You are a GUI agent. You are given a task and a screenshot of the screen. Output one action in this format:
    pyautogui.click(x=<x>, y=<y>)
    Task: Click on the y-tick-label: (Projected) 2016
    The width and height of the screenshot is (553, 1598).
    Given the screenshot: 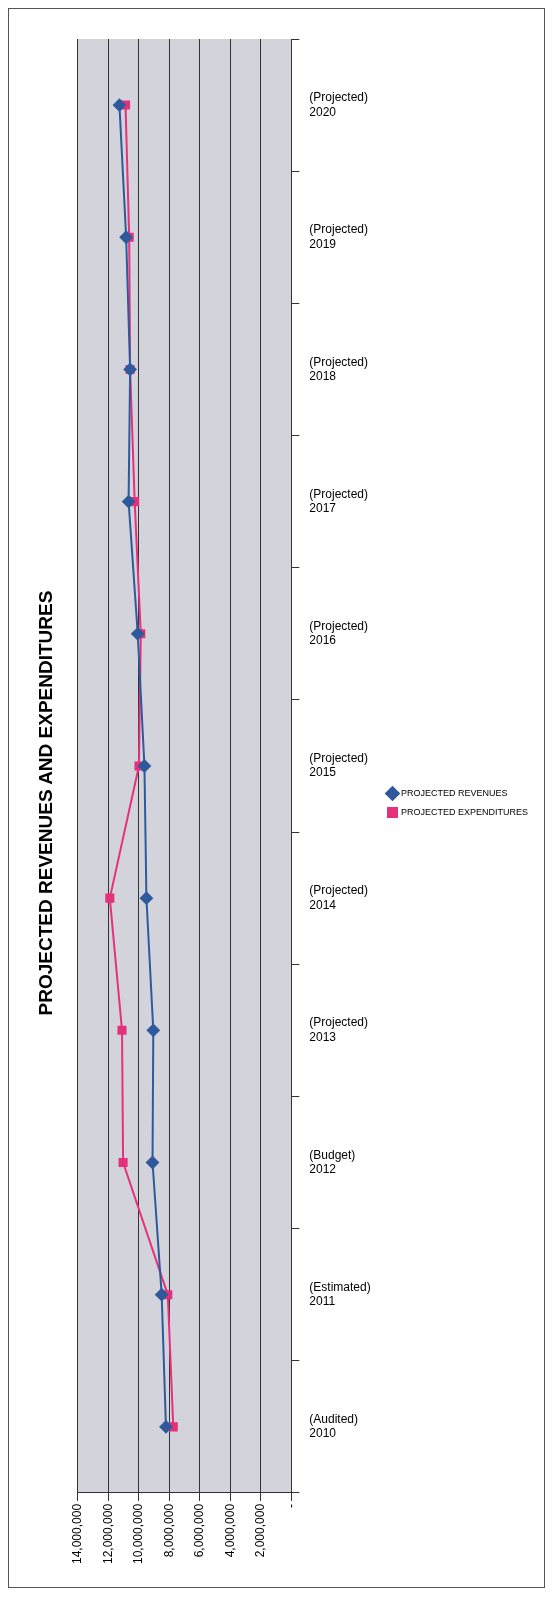 What is the action you would take?
    pyautogui.click(x=339, y=633)
    